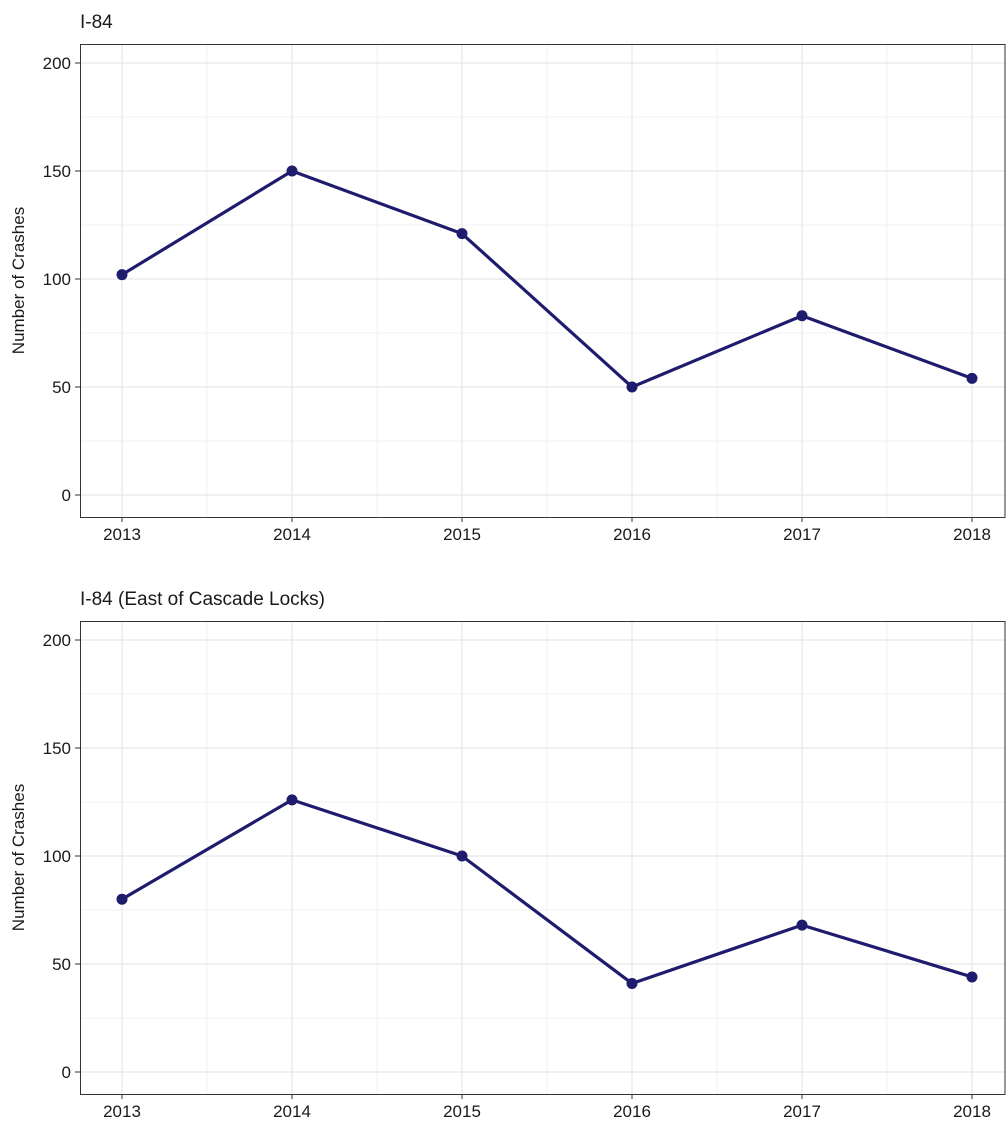 This screenshot has width=1006, height=1137. I want to click on series-line, so click(547, 892).